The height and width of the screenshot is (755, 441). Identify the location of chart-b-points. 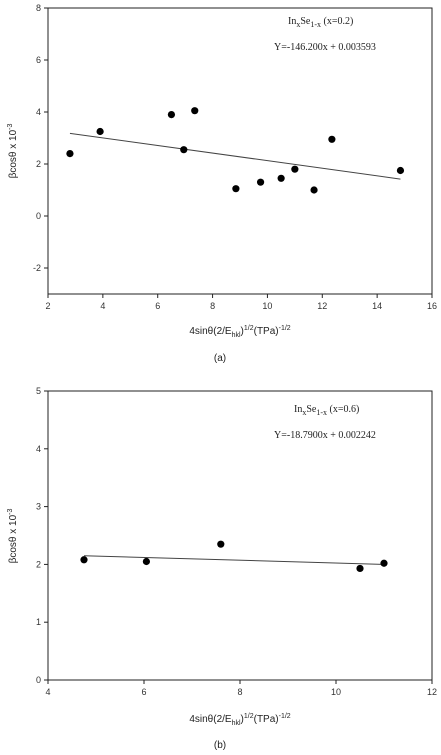
(234, 556).